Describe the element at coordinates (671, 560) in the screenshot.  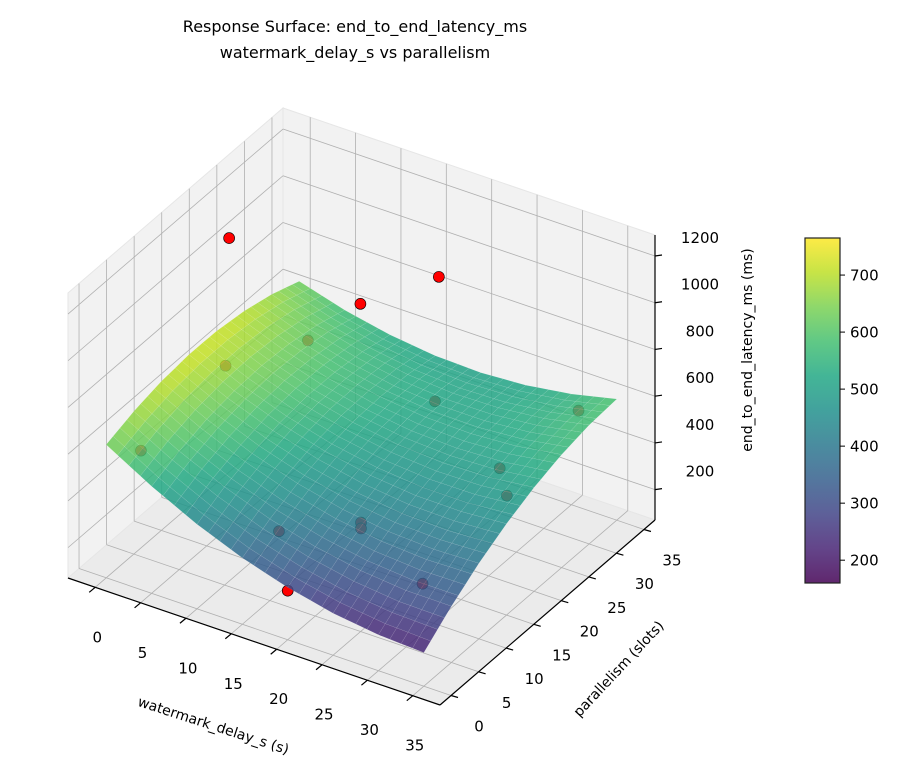
I see `y-tick-label: 35` at that location.